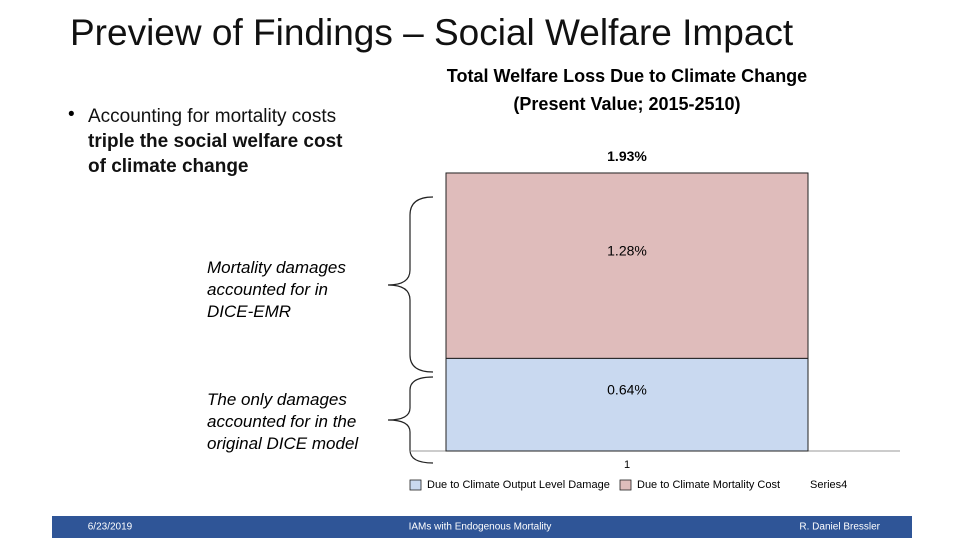  Describe the element at coordinates (708, 485) in the screenshot. I see `legend-label: Due to Climate Mortality Cost` at that location.